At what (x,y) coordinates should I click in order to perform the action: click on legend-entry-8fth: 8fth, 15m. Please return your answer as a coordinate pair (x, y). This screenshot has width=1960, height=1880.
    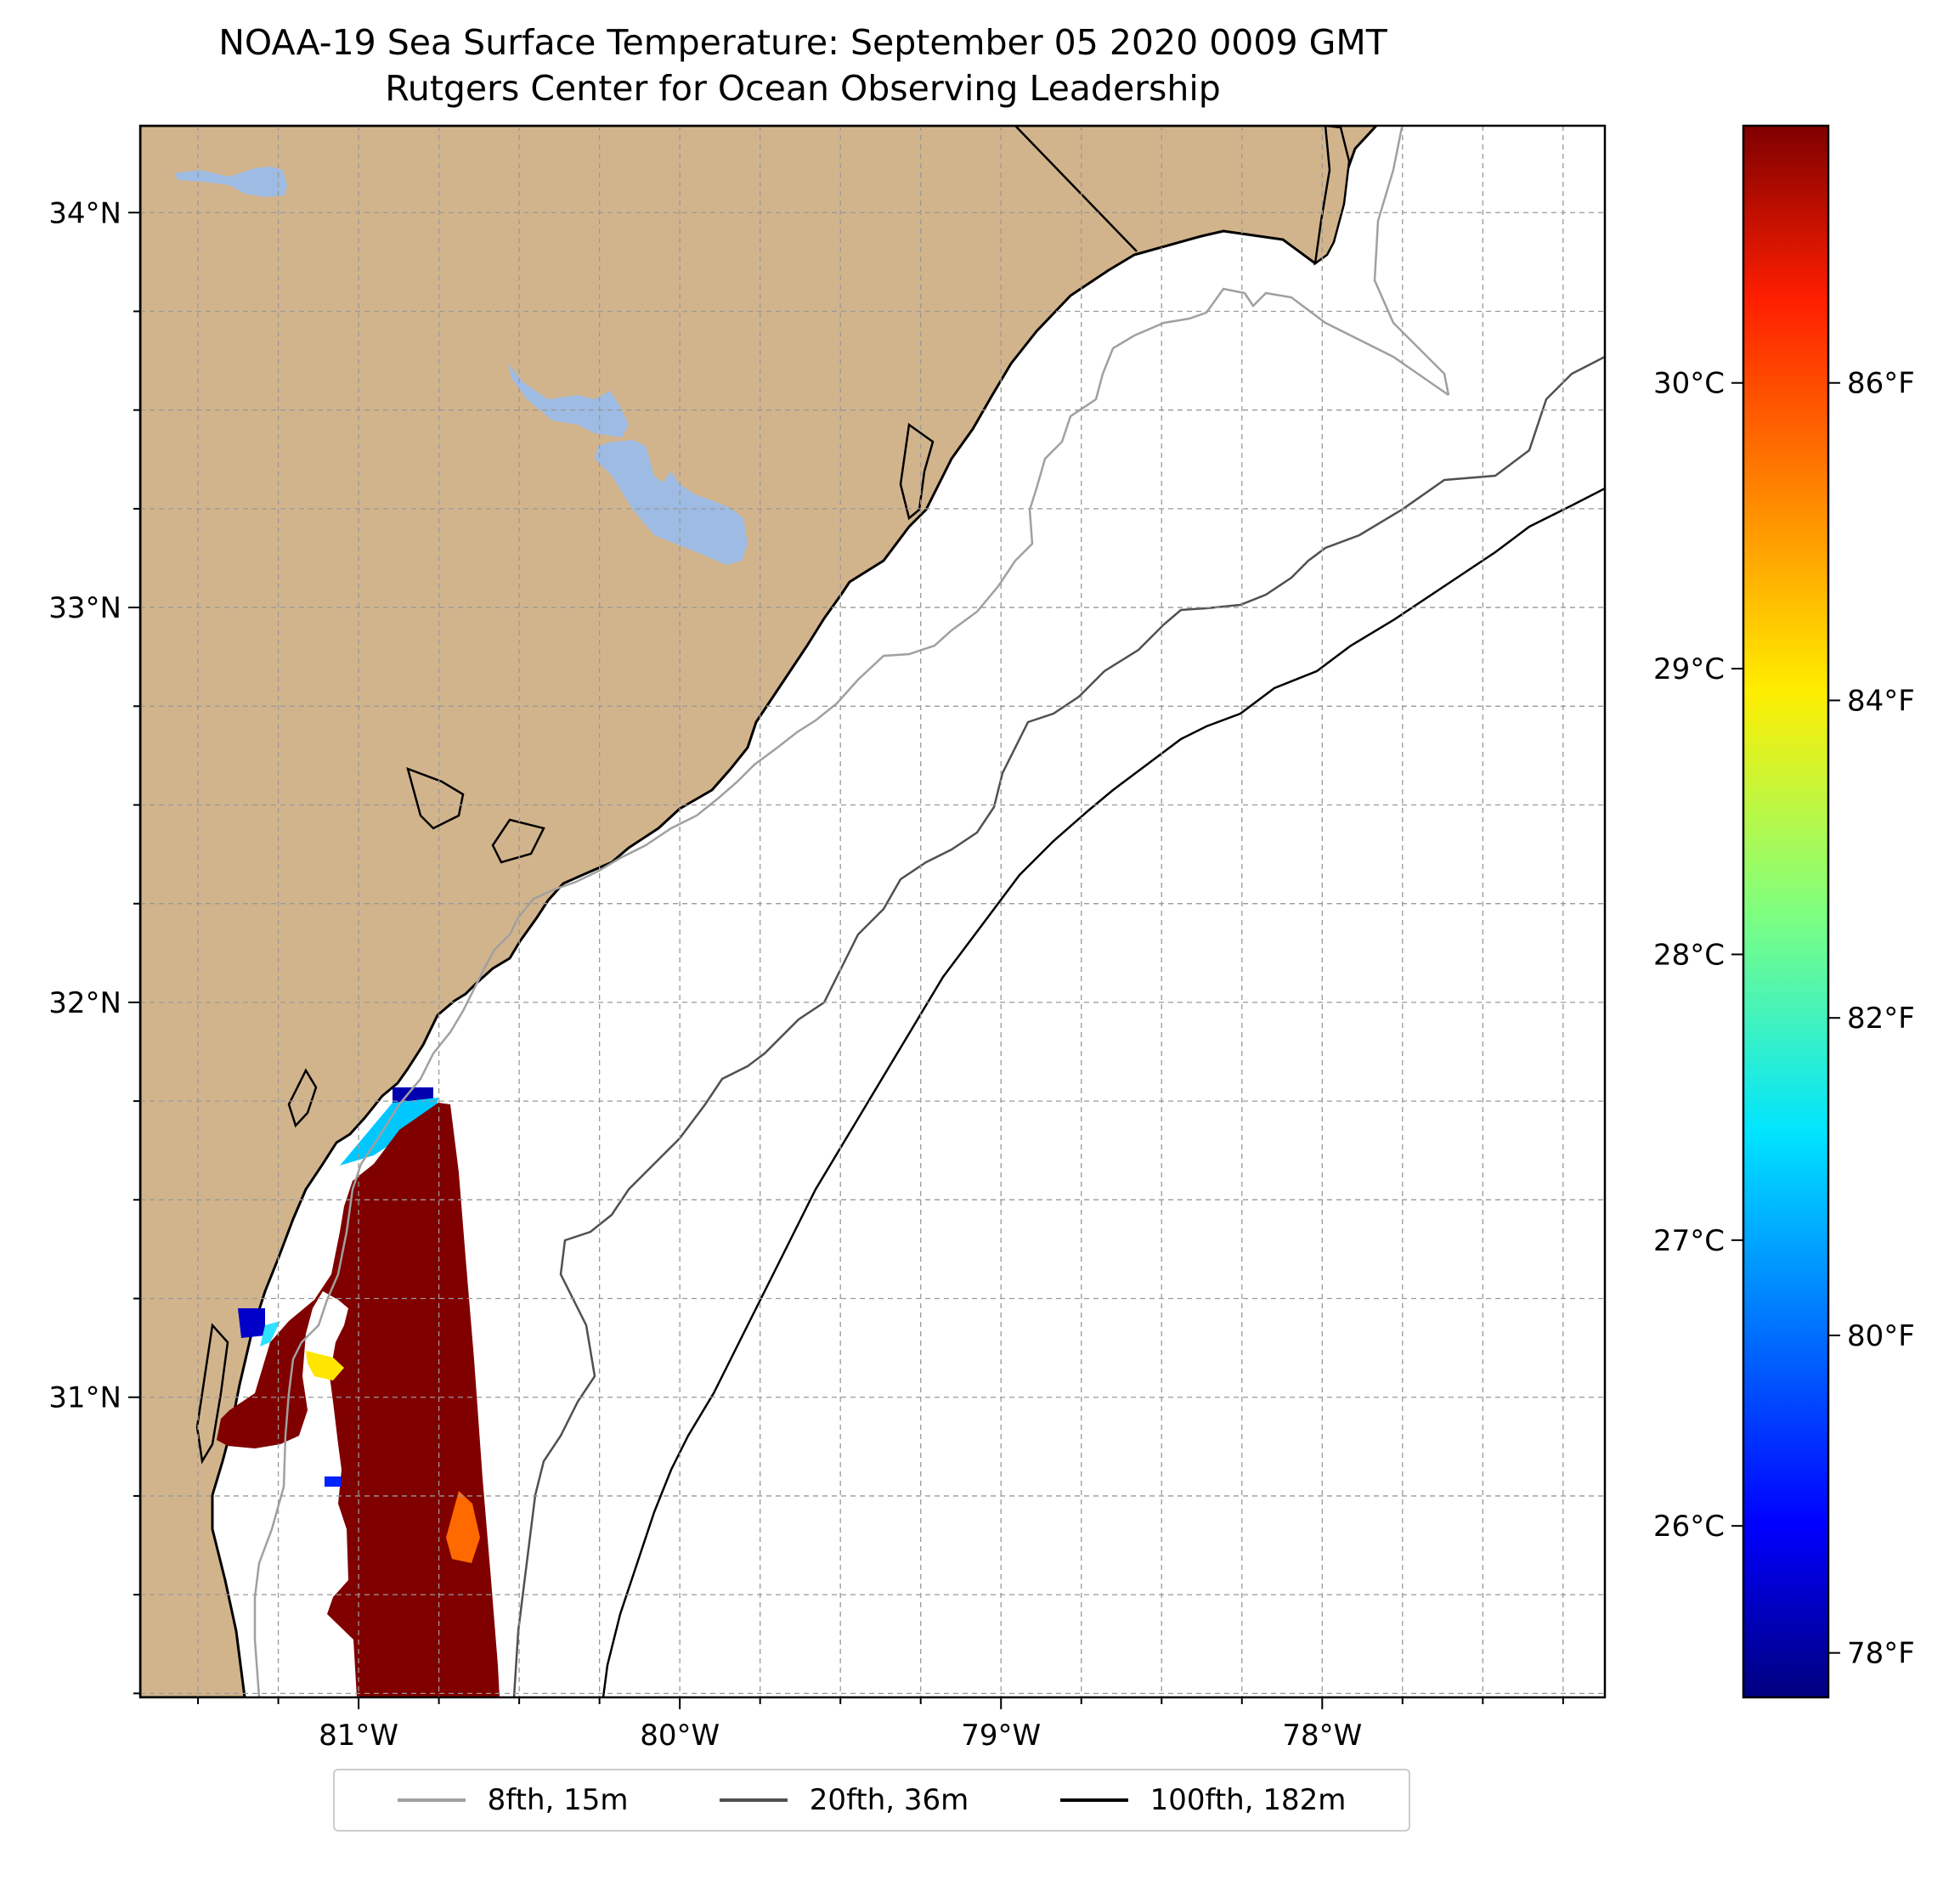
    Looking at the image, I should click on (513, 1800).